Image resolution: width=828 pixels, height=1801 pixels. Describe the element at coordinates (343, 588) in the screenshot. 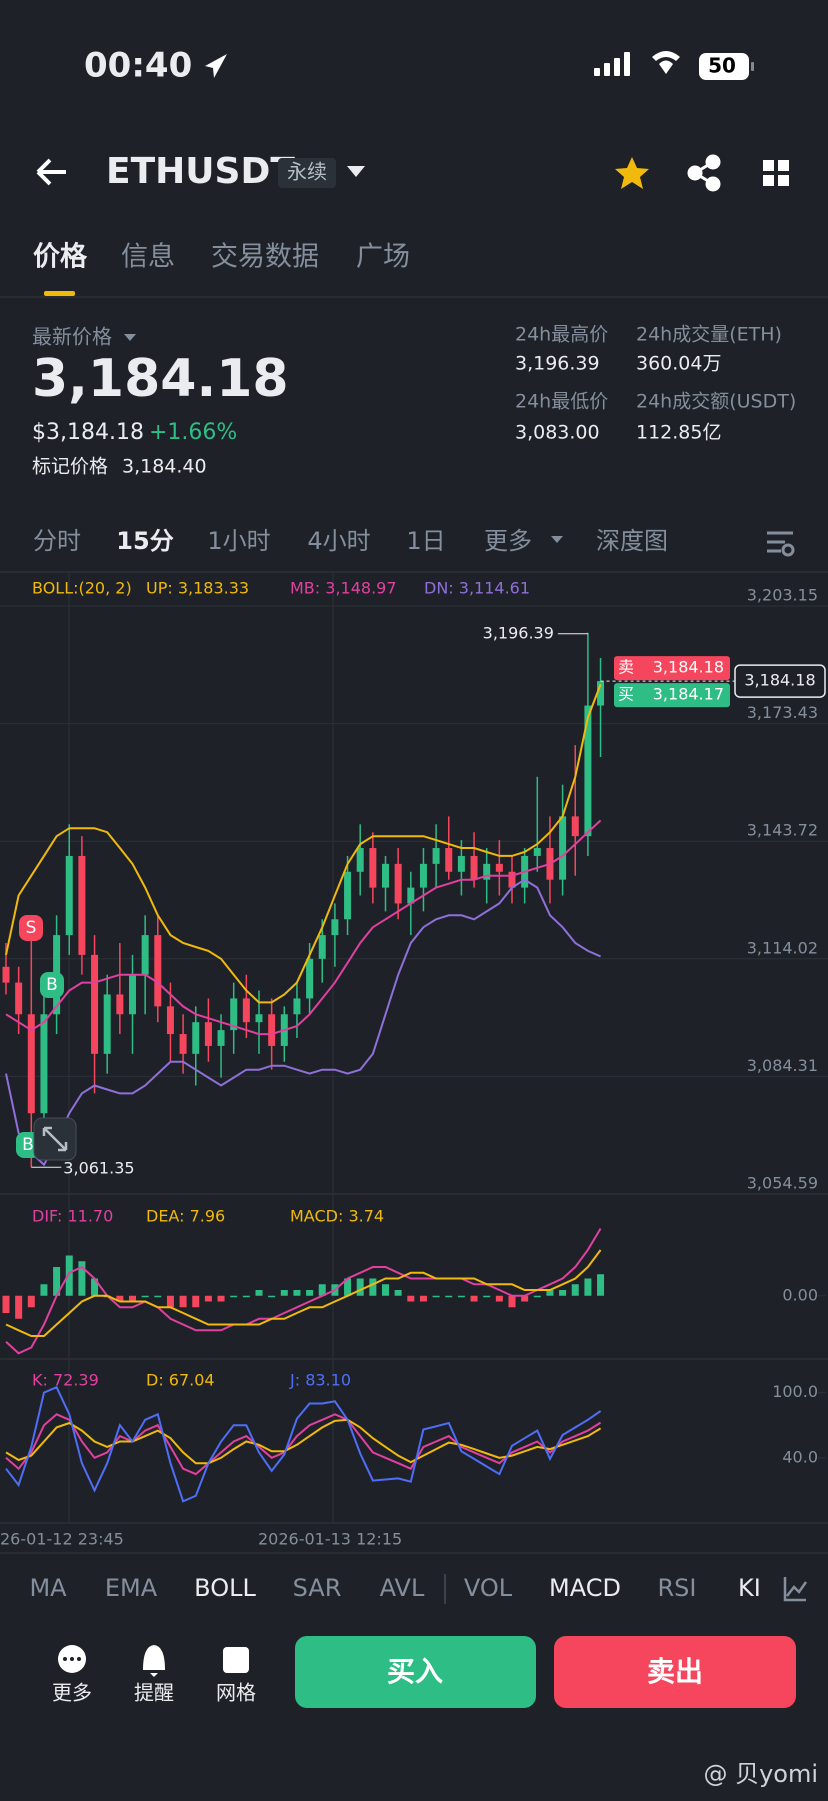

I see `legend-entry: MB: 3,148.97` at that location.